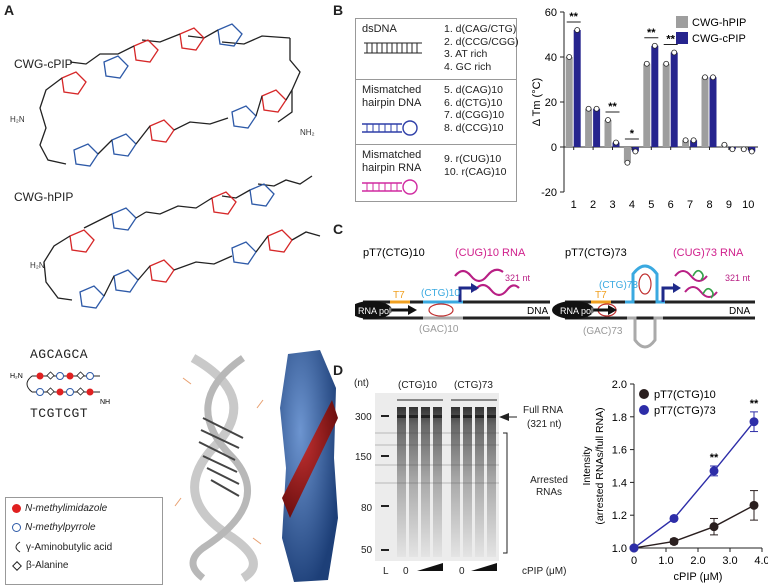 The width and height of the screenshot is (768, 586). What do you see at coordinates (632, 205) in the screenshot?
I see `x-tick-label: 4` at bounding box center [632, 205].